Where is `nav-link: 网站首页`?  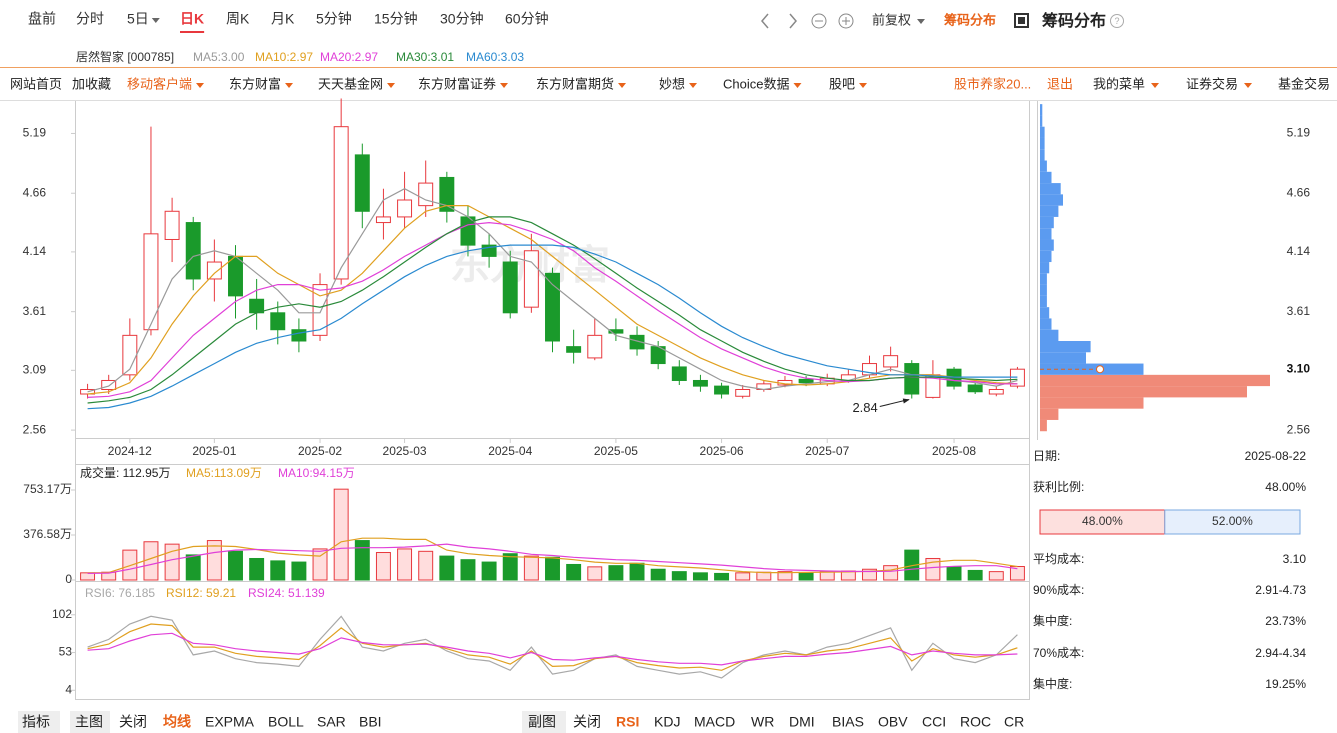 nav-link: 网站首页 is located at coordinates (36, 83).